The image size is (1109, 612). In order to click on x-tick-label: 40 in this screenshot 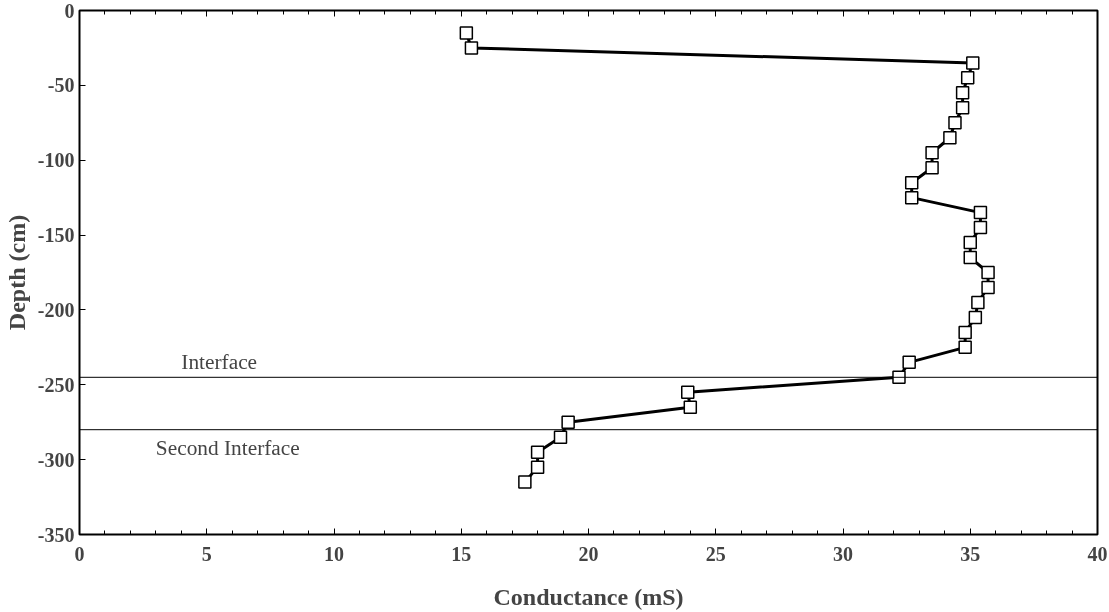, I will do `click(1097, 553)`.